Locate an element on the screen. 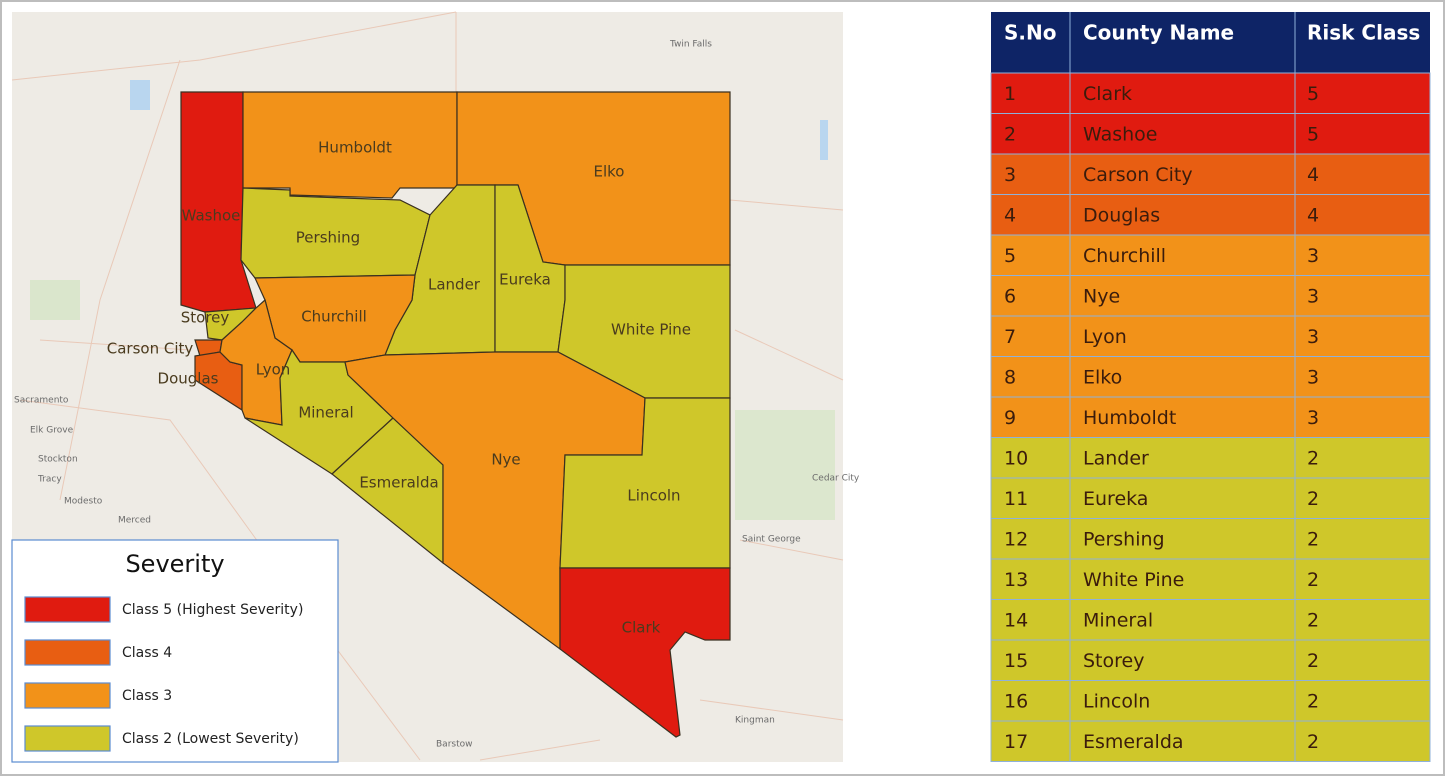  table-cell: 6 is located at coordinates (1010, 296).